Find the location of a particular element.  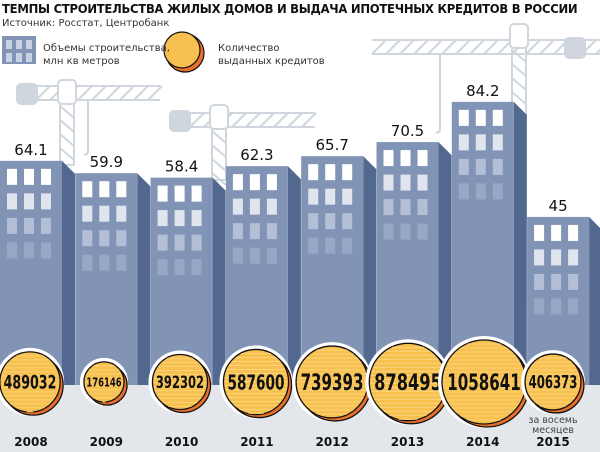

coin-2014: 1058641 is located at coordinates (484, 382).